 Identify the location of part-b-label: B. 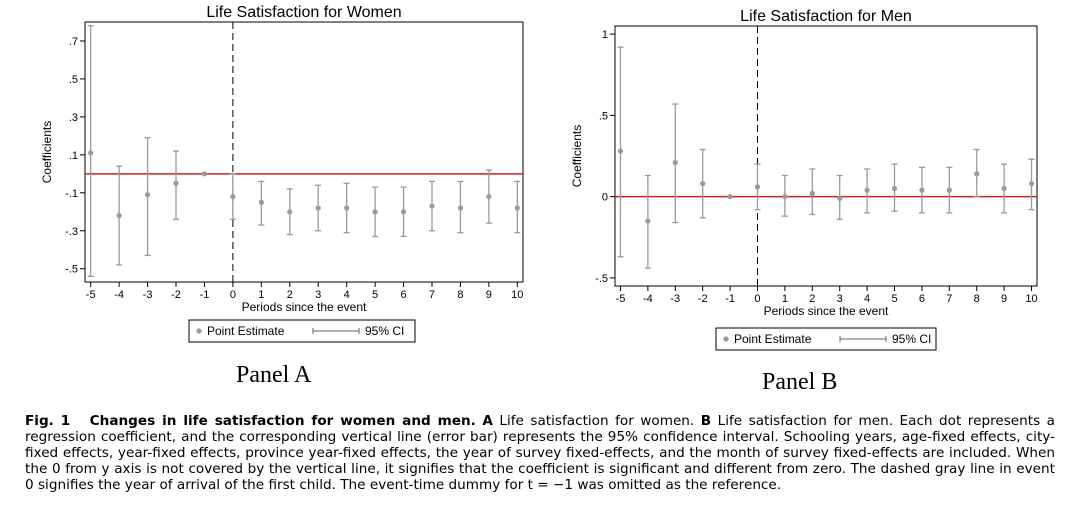
(706, 421).